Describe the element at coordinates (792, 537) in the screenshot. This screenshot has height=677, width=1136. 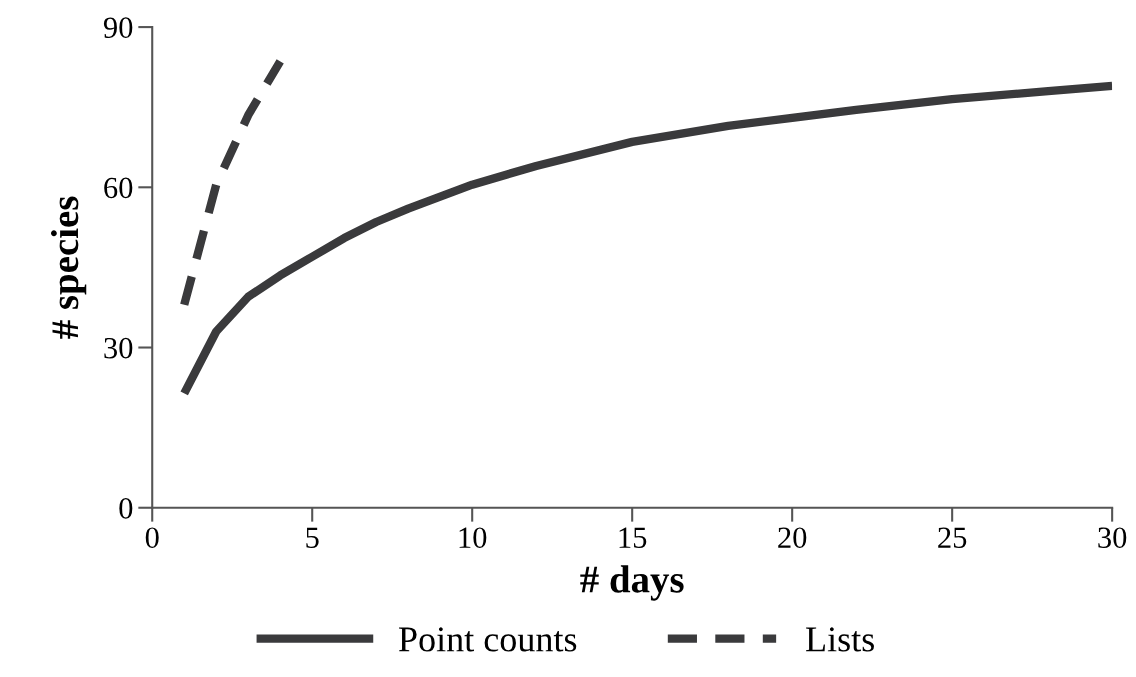
I see `x-tick-label: 20` at that location.